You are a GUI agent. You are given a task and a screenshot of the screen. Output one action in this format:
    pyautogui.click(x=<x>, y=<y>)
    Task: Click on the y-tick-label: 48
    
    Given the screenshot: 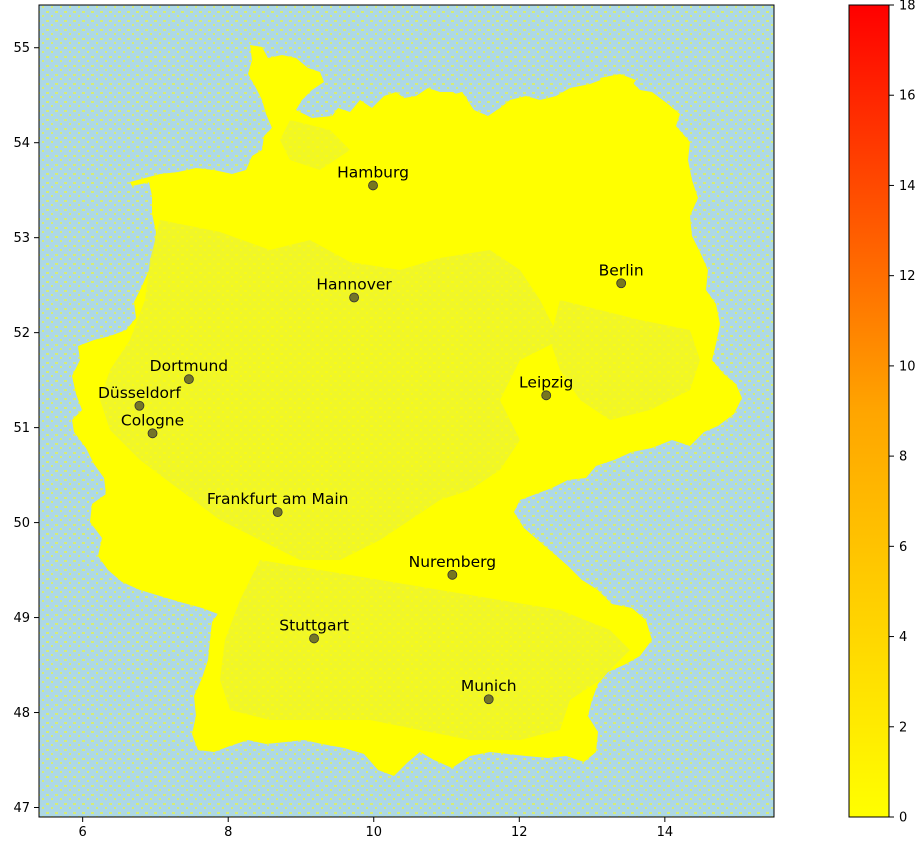 What is the action you would take?
    pyautogui.click(x=21, y=713)
    